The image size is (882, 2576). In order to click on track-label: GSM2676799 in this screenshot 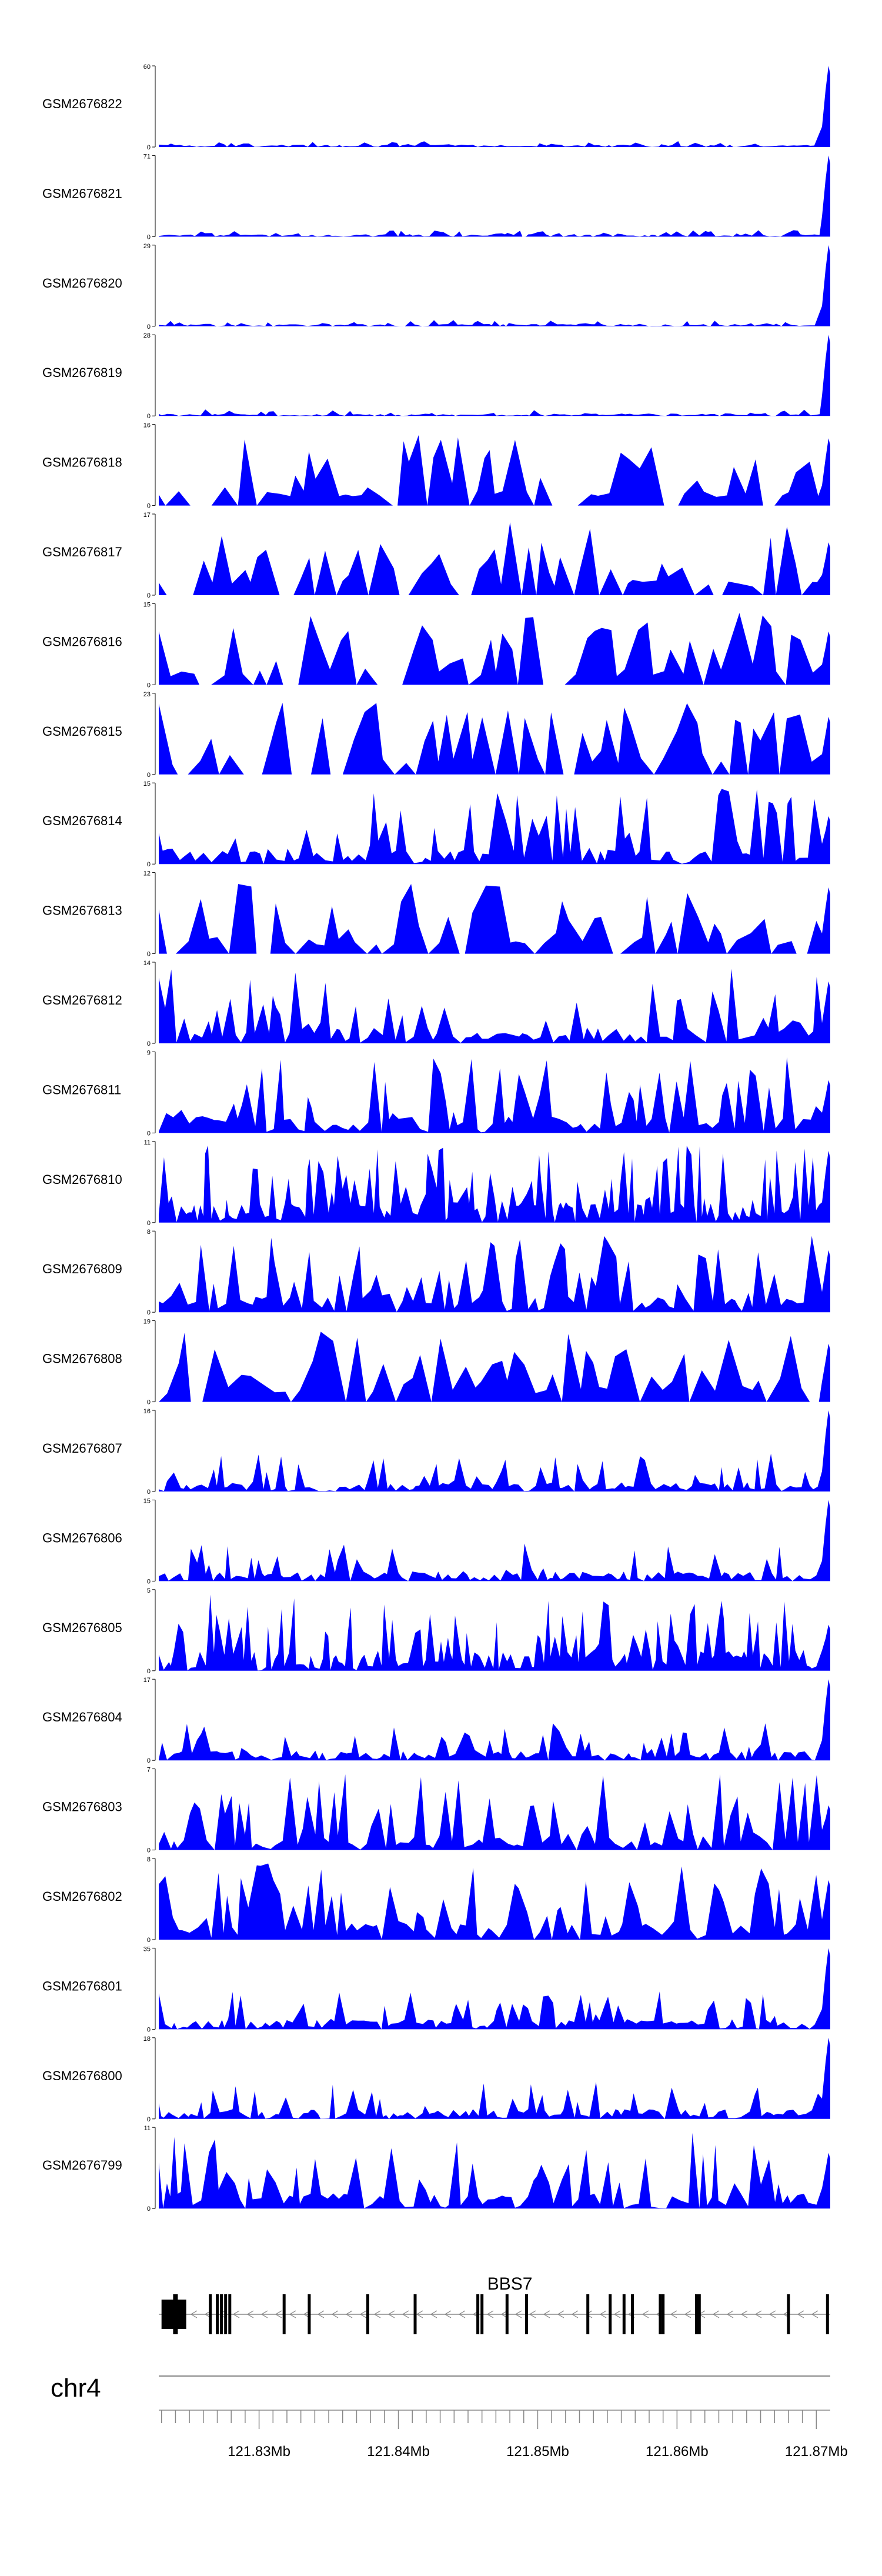, I will do `click(82, 2165)`.